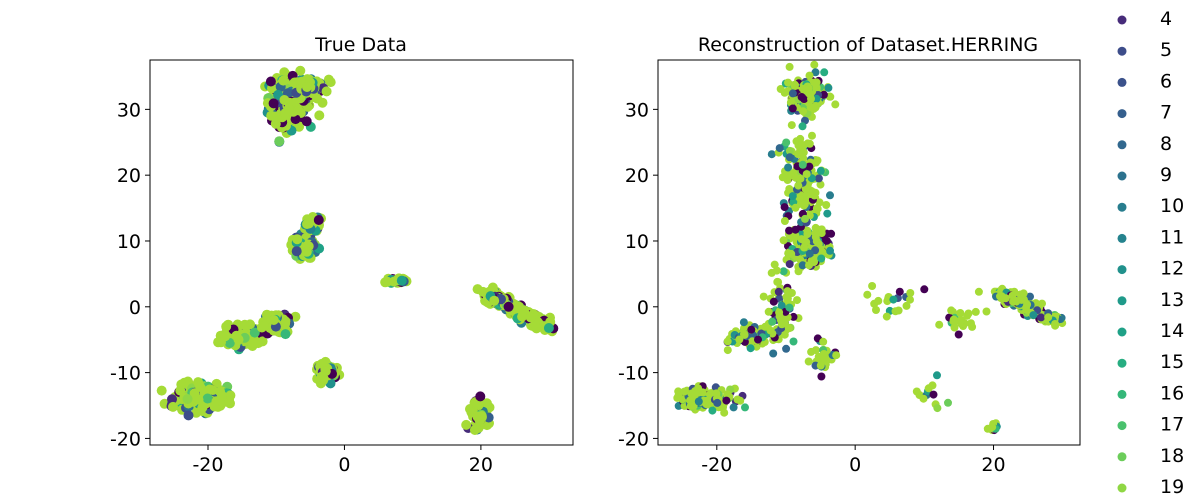 This screenshot has height=500, width=1200. What do you see at coordinates (125, 374) in the screenshot?
I see `y-tick-label: -10` at bounding box center [125, 374].